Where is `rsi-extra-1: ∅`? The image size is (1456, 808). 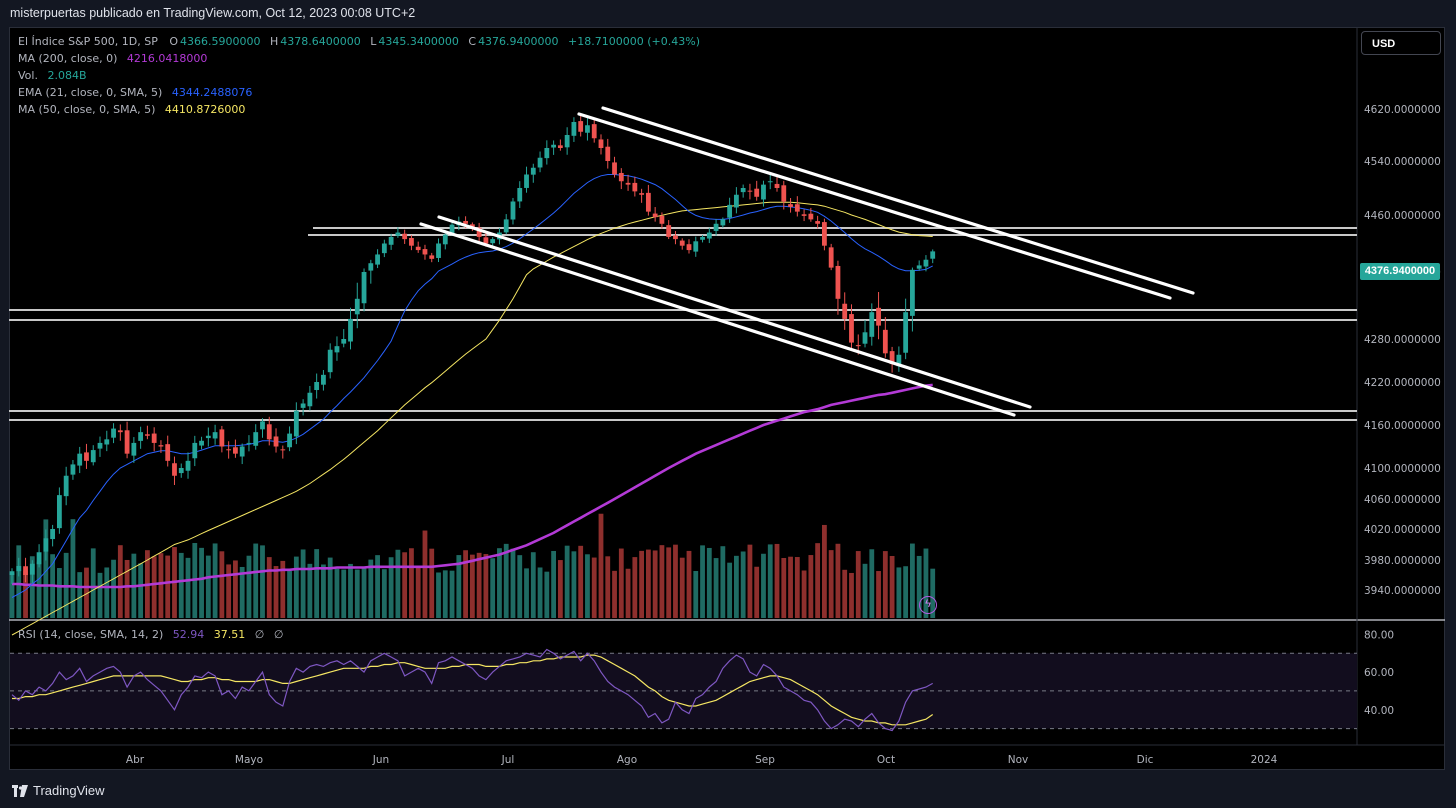 rsi-extra-1: ∅ is located at coordinates (259, 634).